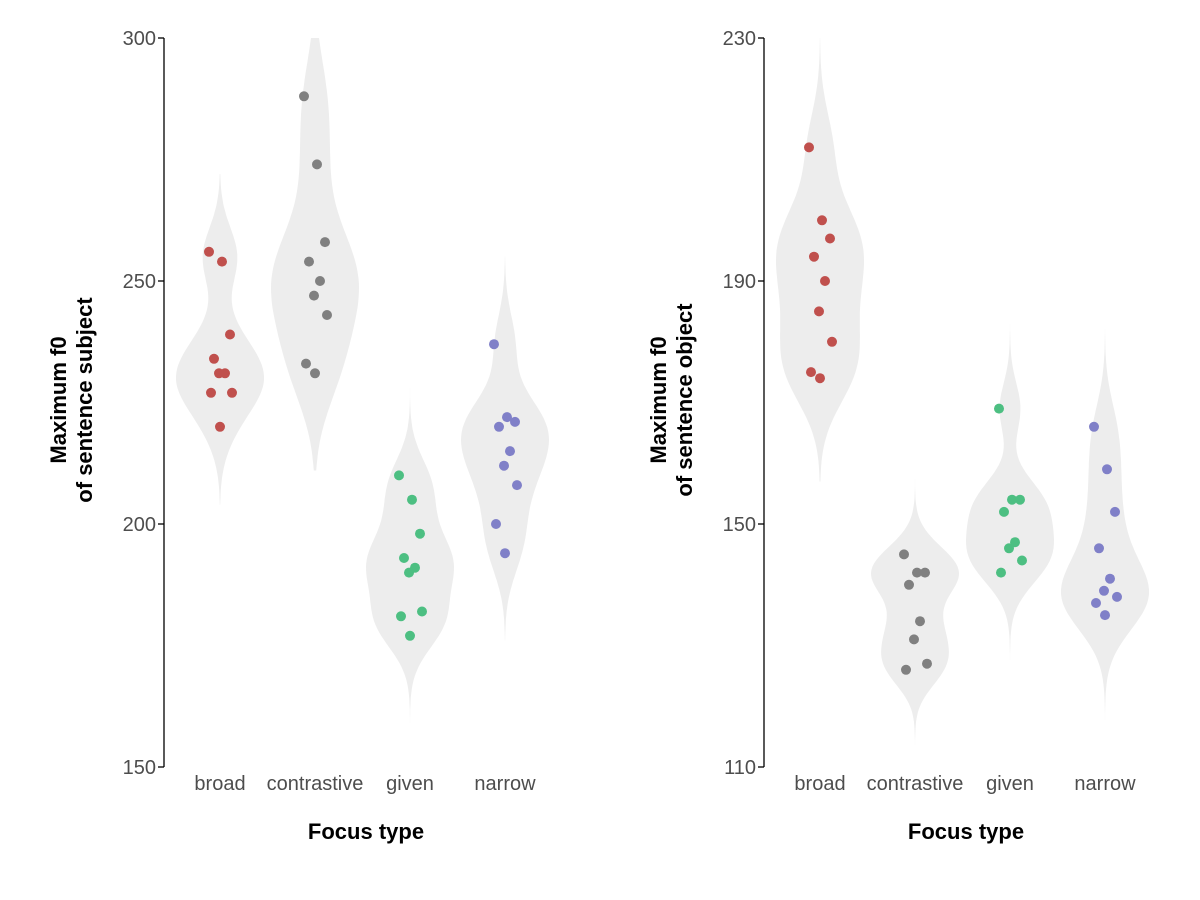 This screenshot has width=1200, height=900. What do you see at coordinates (84, 400) in the screenshot?
I see `y-axis-title-line: of sentence subject` at bounding box center [84, 400].